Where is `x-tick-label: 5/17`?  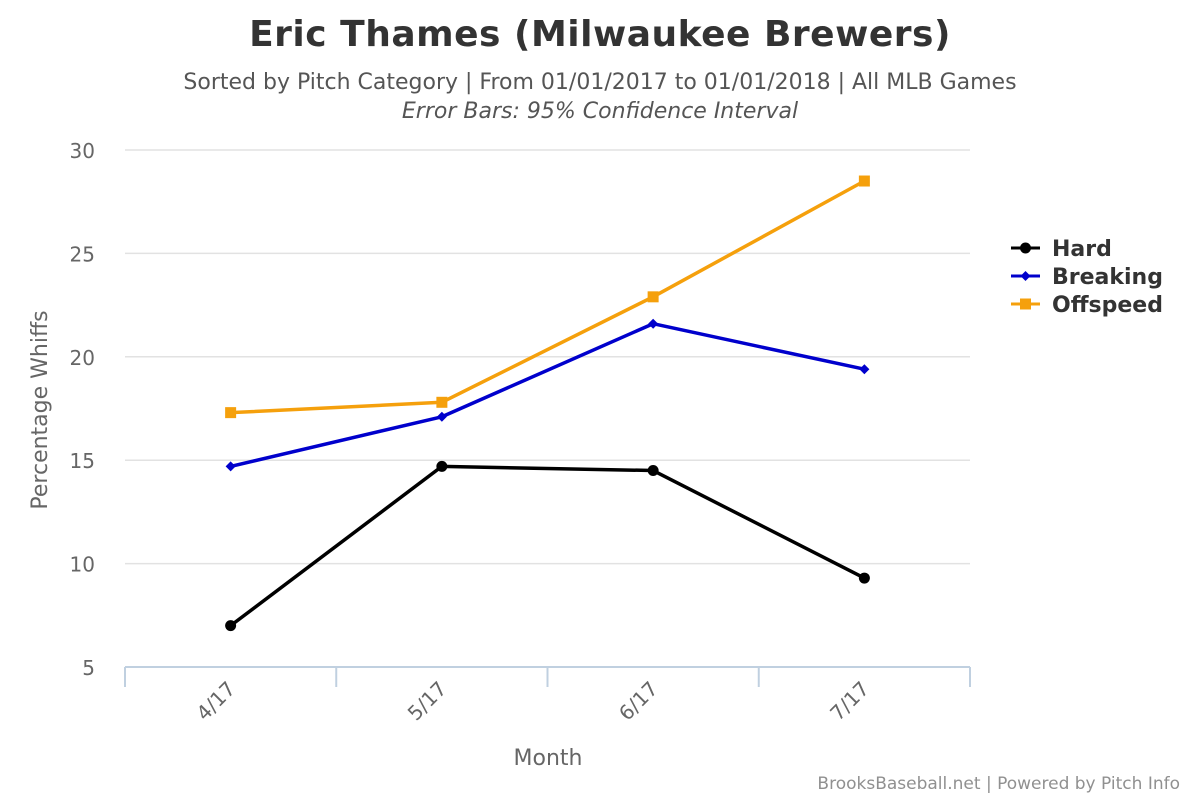
x-tick-label: 5/17 is located at coordinates (427, 701).